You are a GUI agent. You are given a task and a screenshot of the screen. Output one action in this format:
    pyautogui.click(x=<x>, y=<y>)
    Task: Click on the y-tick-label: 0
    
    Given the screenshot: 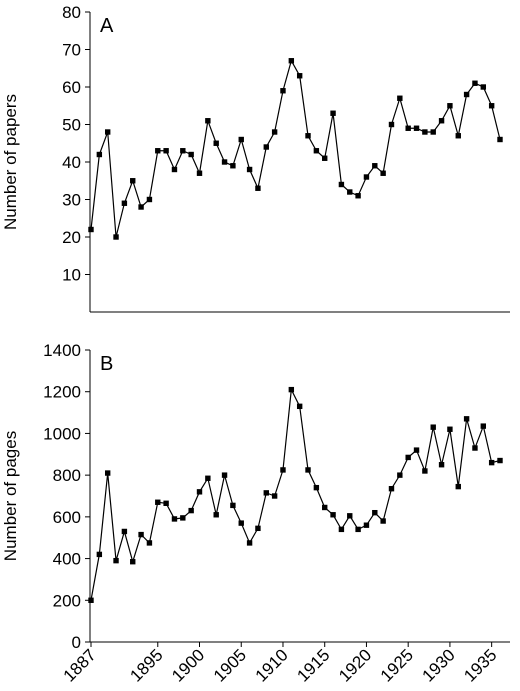 What is the action you would take?
    pyautogui.click(x=76, y=642)
    